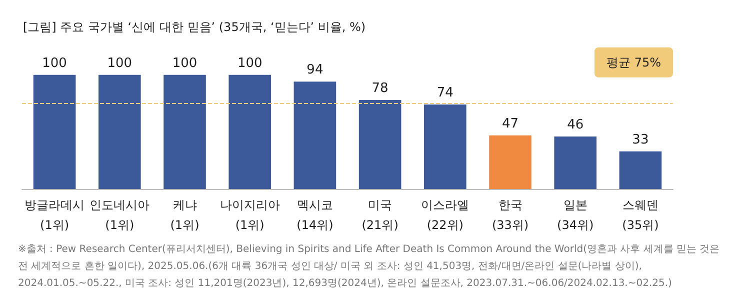 The width and height of the screenshot is (733, 292). I want to click on data-label: 46, so click(575, 124).